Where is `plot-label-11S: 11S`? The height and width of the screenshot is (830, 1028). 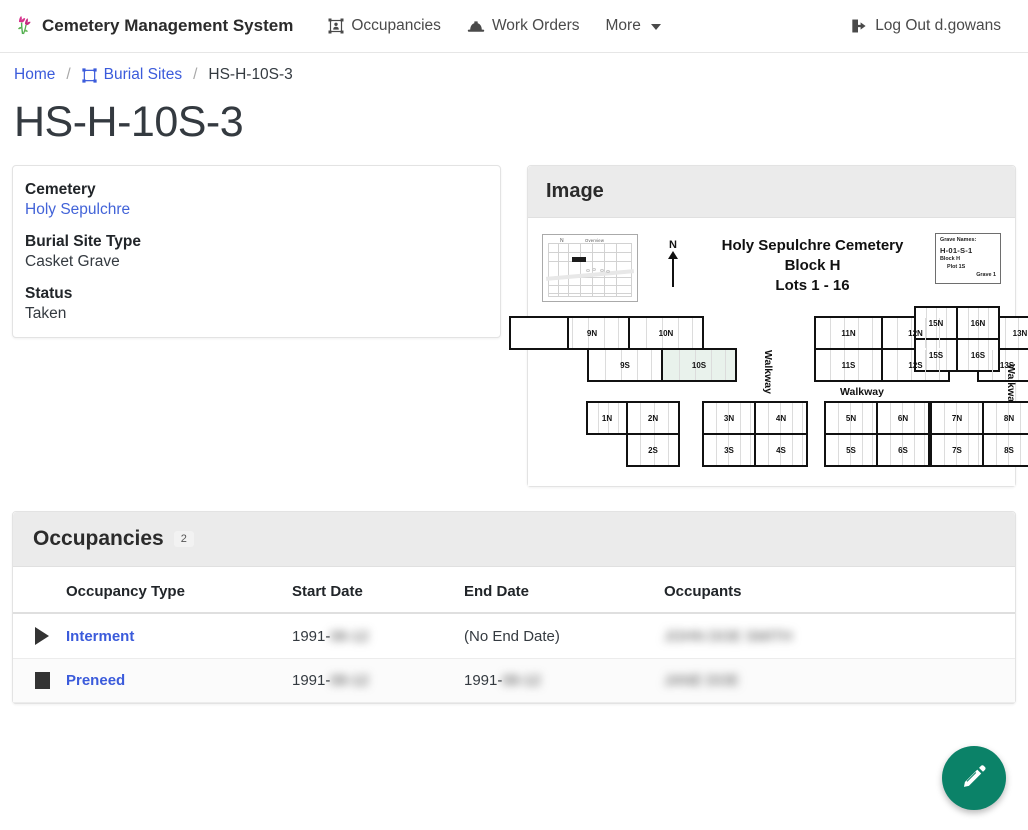
plot-label-11S: 11S is located at coordinates (848, 365).